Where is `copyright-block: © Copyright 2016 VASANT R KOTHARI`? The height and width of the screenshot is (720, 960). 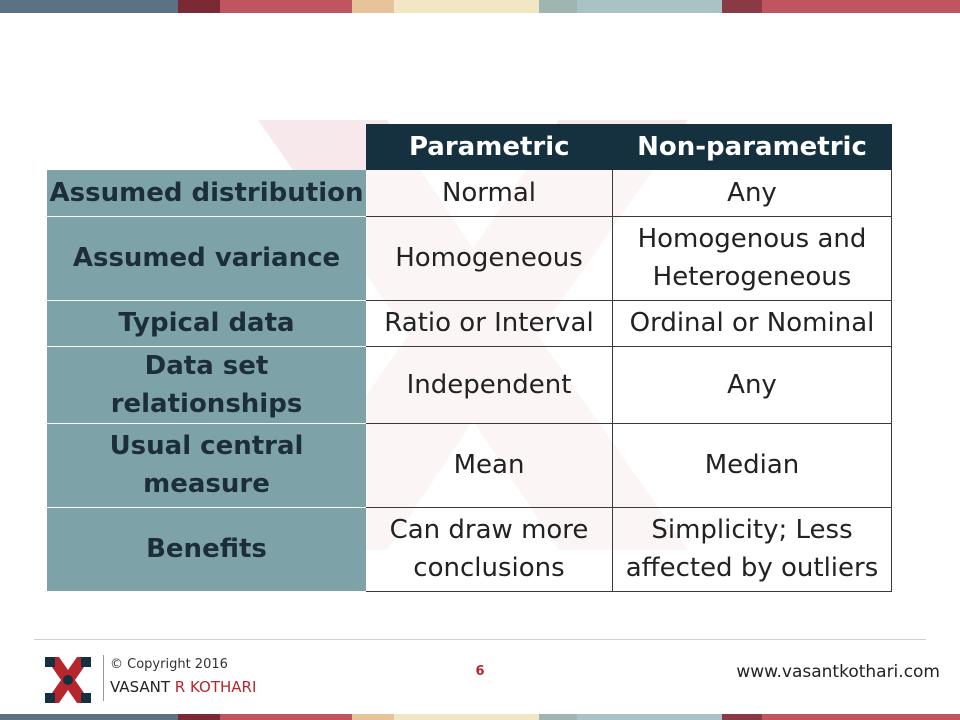 copyright-block: © Copyright 2016 VASANT R KOTHARI is located at coordinates (179, 678).